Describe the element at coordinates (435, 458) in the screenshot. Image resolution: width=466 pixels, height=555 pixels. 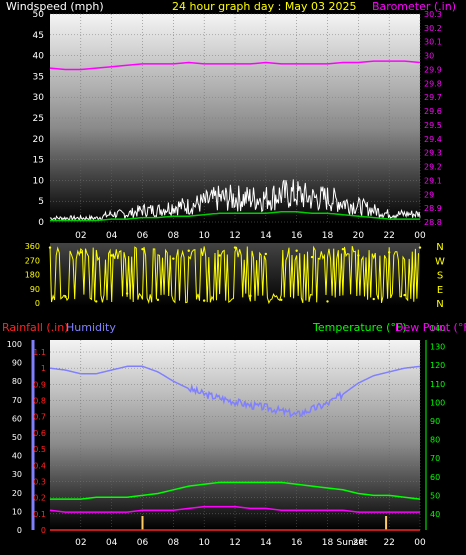
I see `temperature-tick-label: 70` at that location.